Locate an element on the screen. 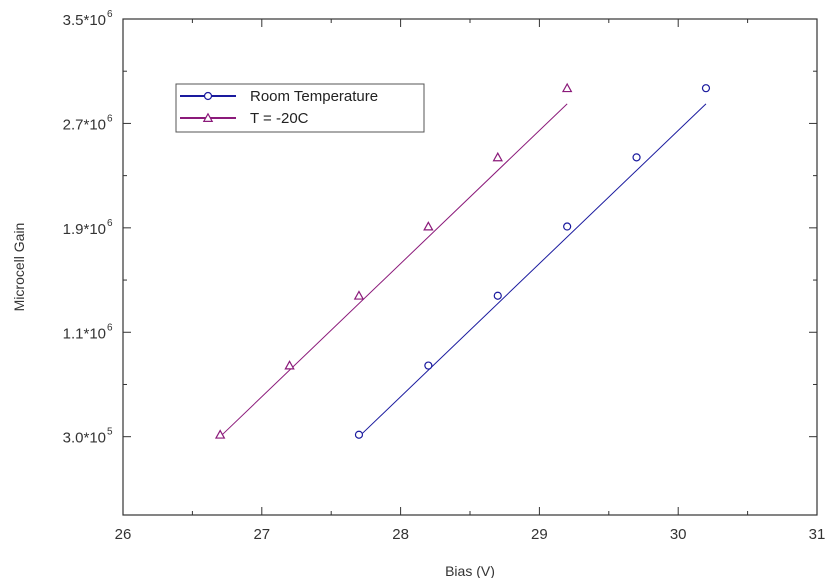 The height and width of the screenshot is (578, 827). y-axis-title: Microcell Gain is located at coordinates (19, 267).